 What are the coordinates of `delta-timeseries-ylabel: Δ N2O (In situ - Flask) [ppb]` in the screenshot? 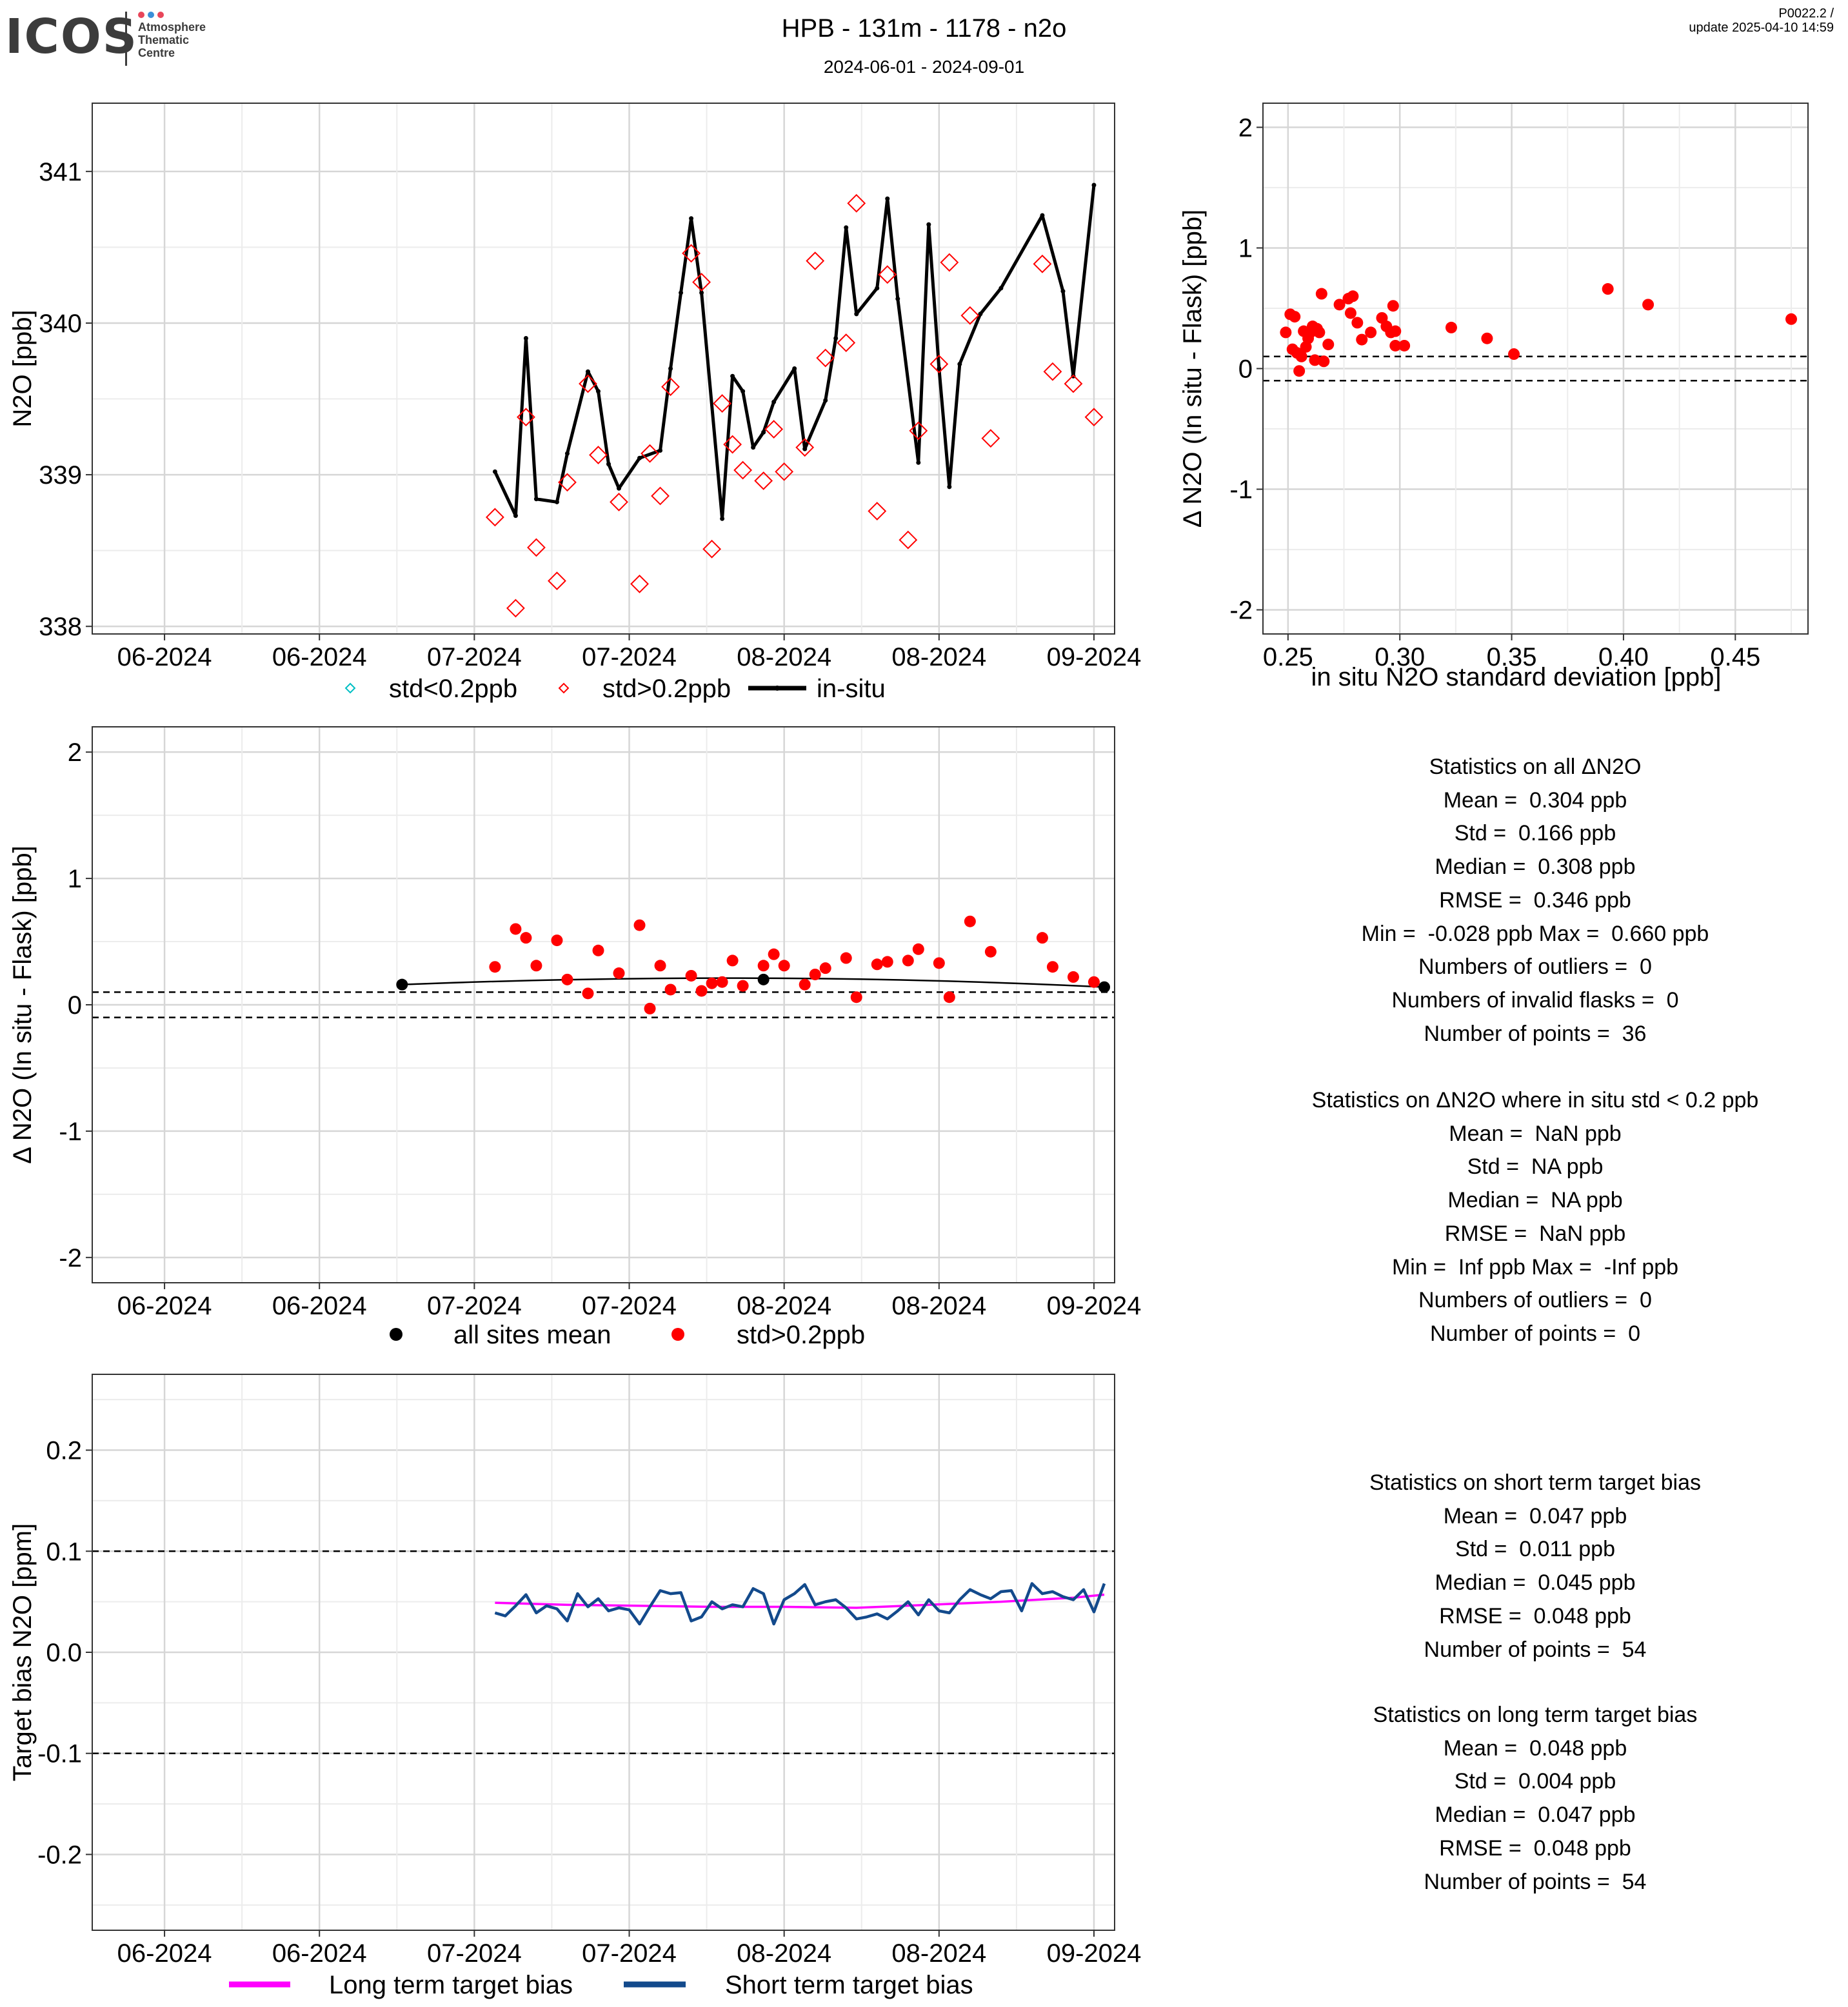 It's located at (23, 1004).